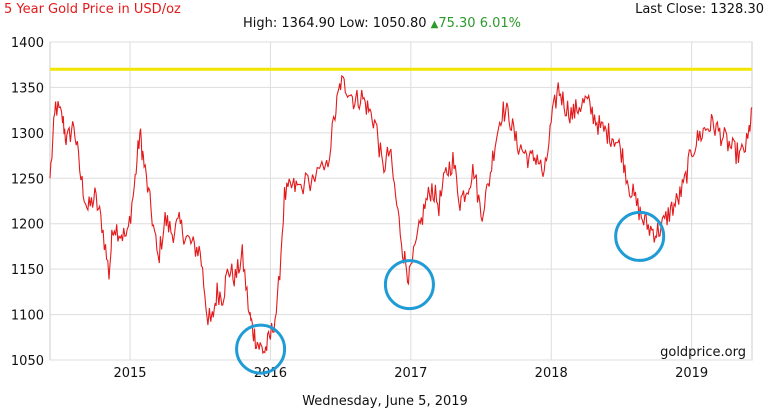  Describe the element at coordinates (457, 23) in the screenshot. I see `change-value: 75.30` at that location.